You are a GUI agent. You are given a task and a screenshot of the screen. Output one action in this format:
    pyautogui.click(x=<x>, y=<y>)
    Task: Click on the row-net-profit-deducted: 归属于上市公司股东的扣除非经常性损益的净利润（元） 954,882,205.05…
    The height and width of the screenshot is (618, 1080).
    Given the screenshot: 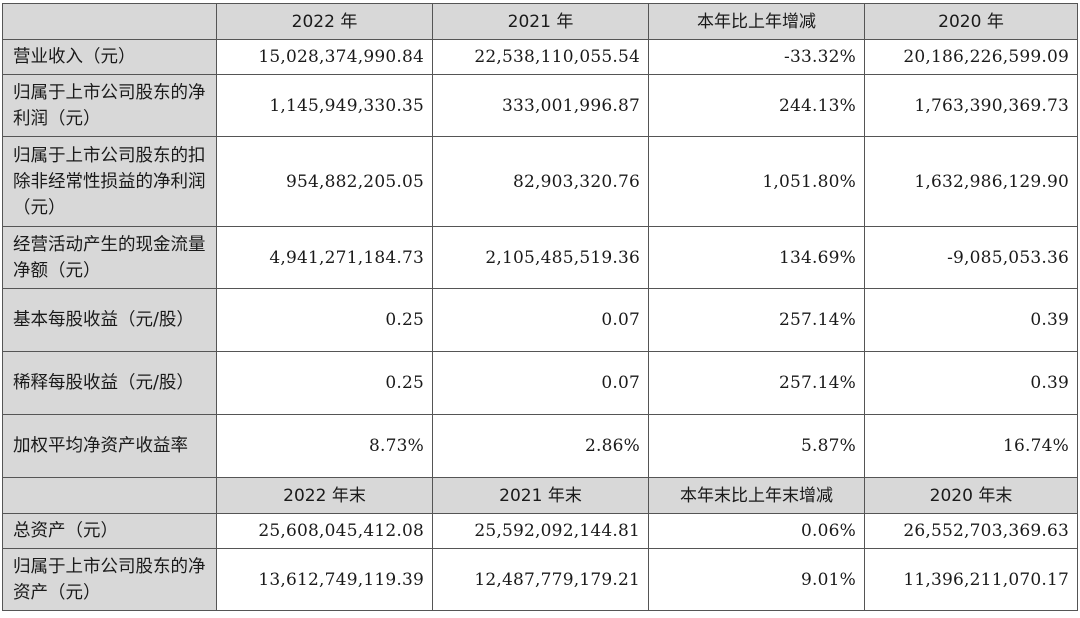 What is the action you would take?
    pyautogui.click(x=540, y=181)
    